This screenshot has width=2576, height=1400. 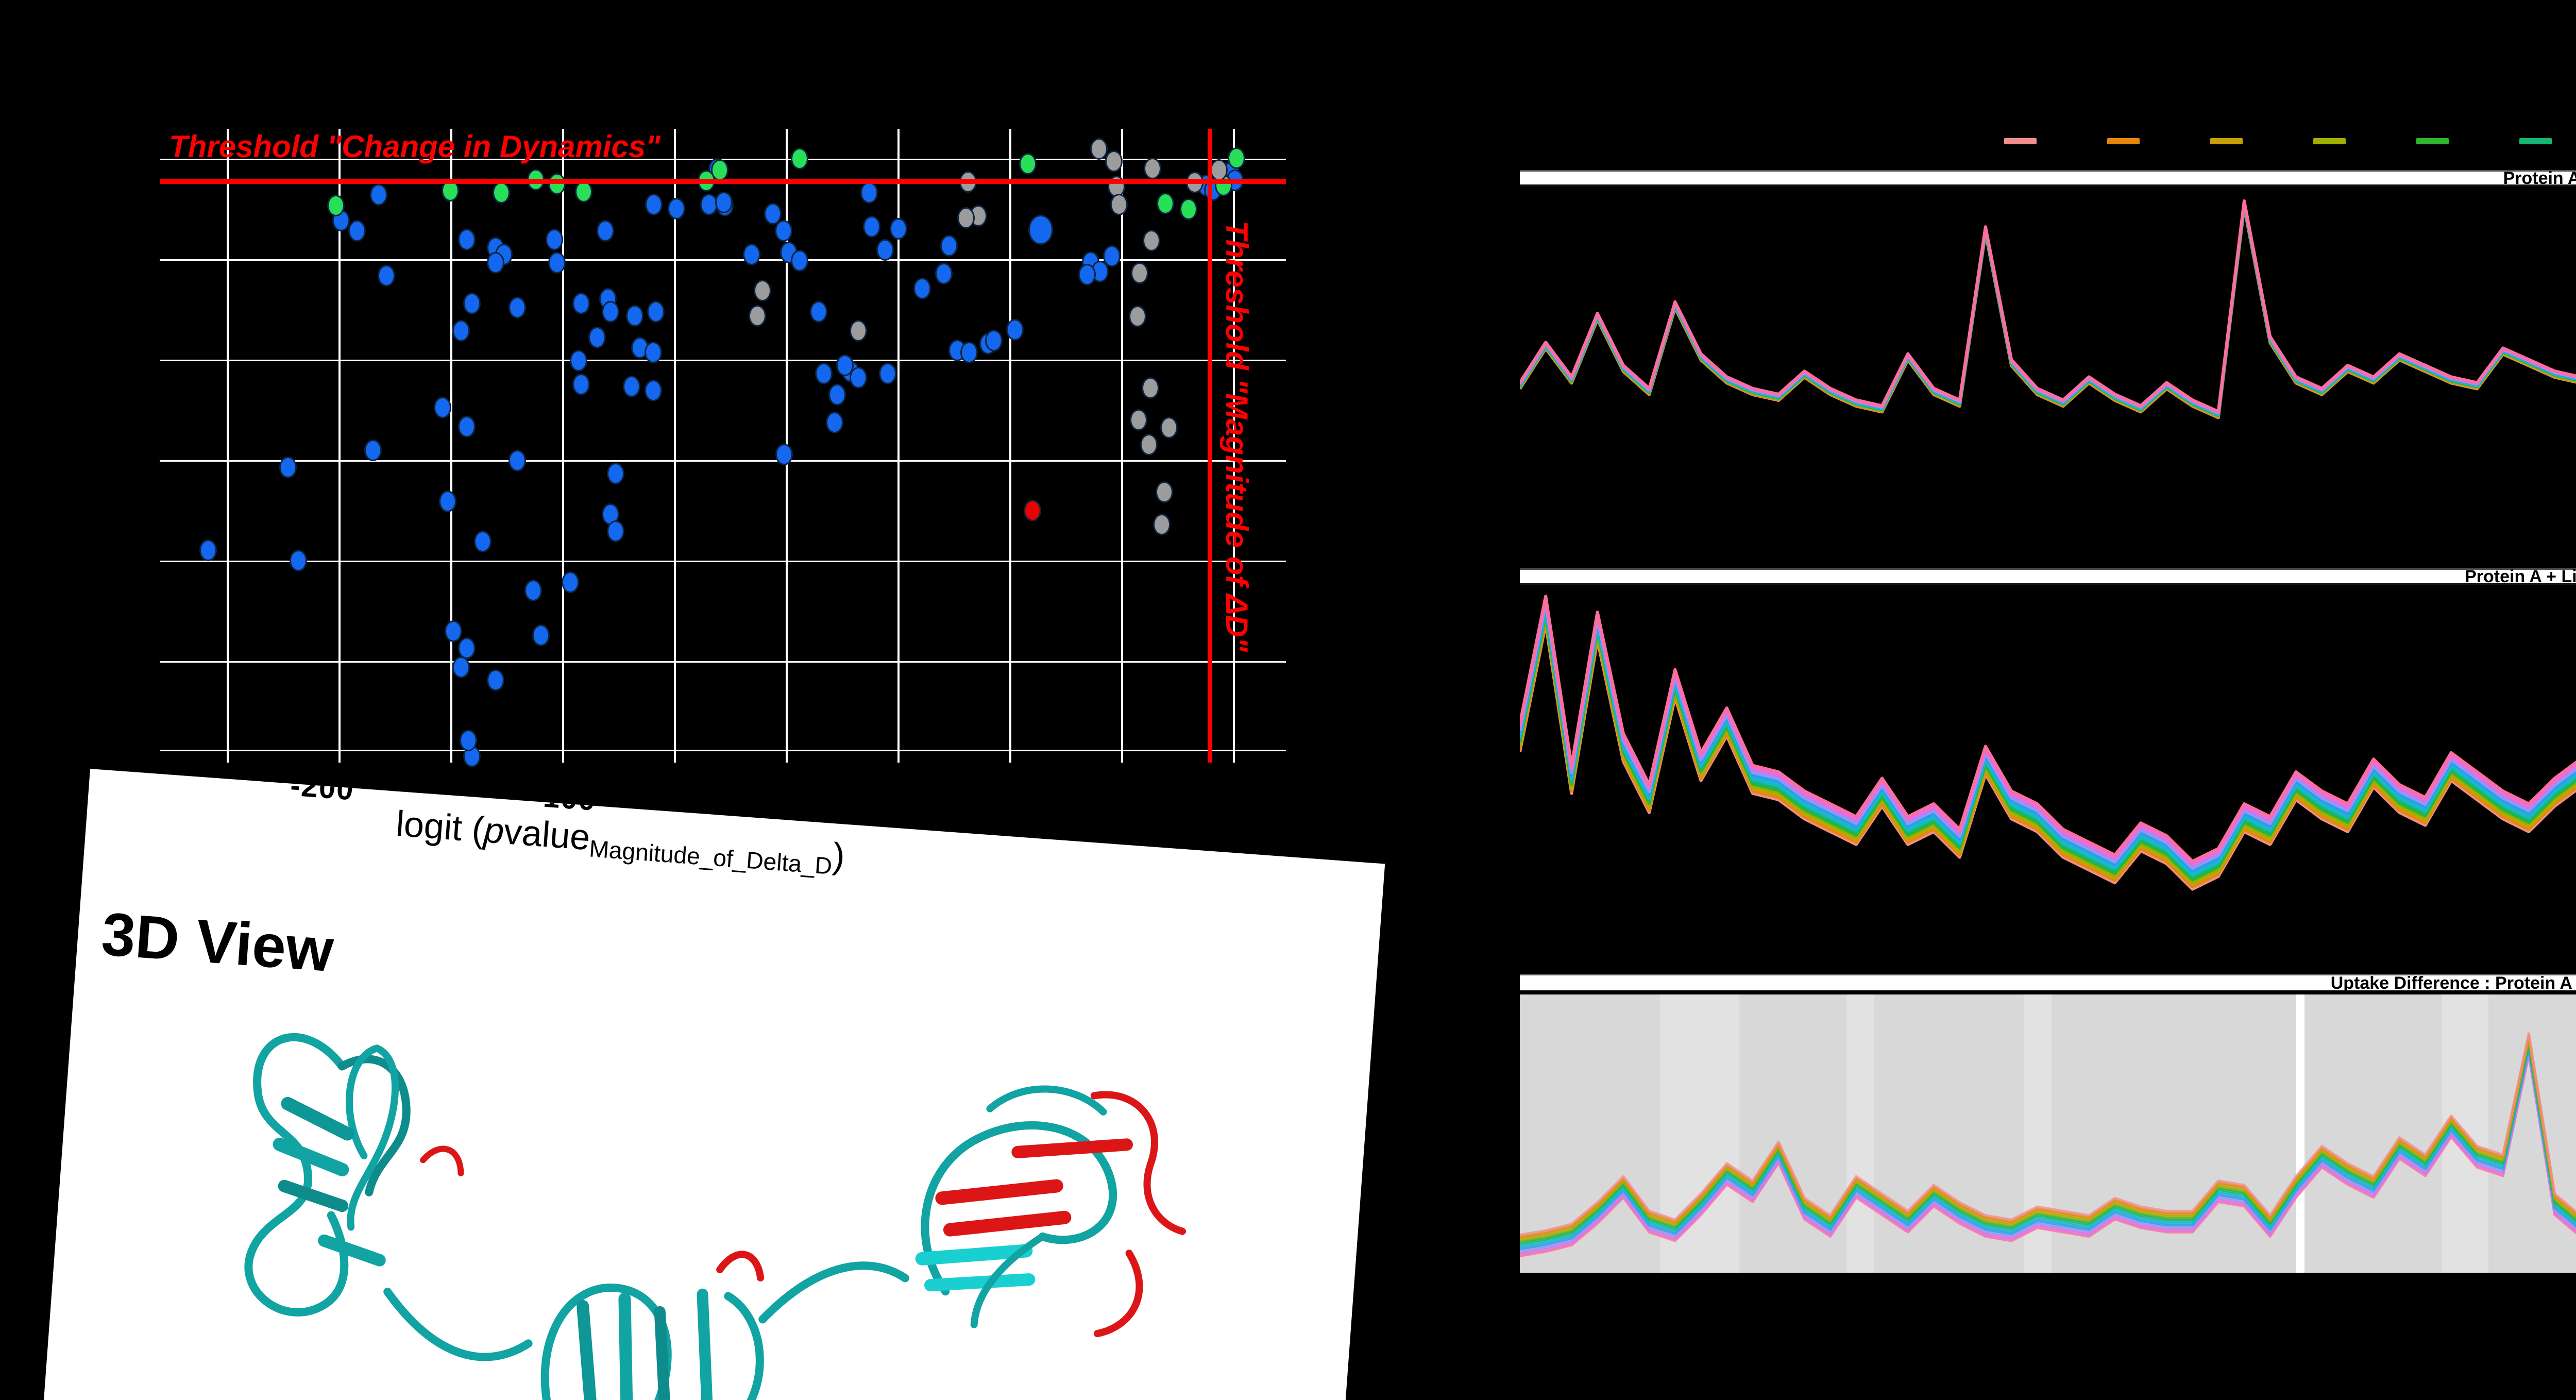 What do you see at coordinates (2048, 777) in the screenshot?
I see `uptake-chart-protein-a-ligand` at bounding box center [2048, 777].